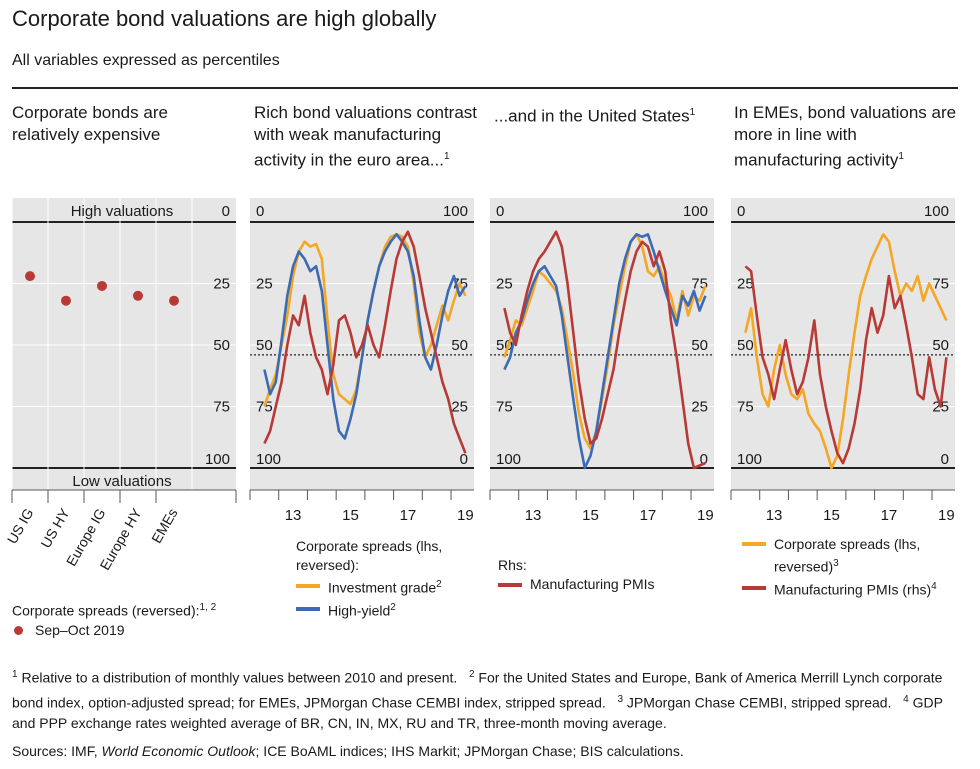 The image size is (980, 769). Describe the element at coordinates (20, 526) in the screenshot. I see `panel1-x-tick-label: US IG` at that location.